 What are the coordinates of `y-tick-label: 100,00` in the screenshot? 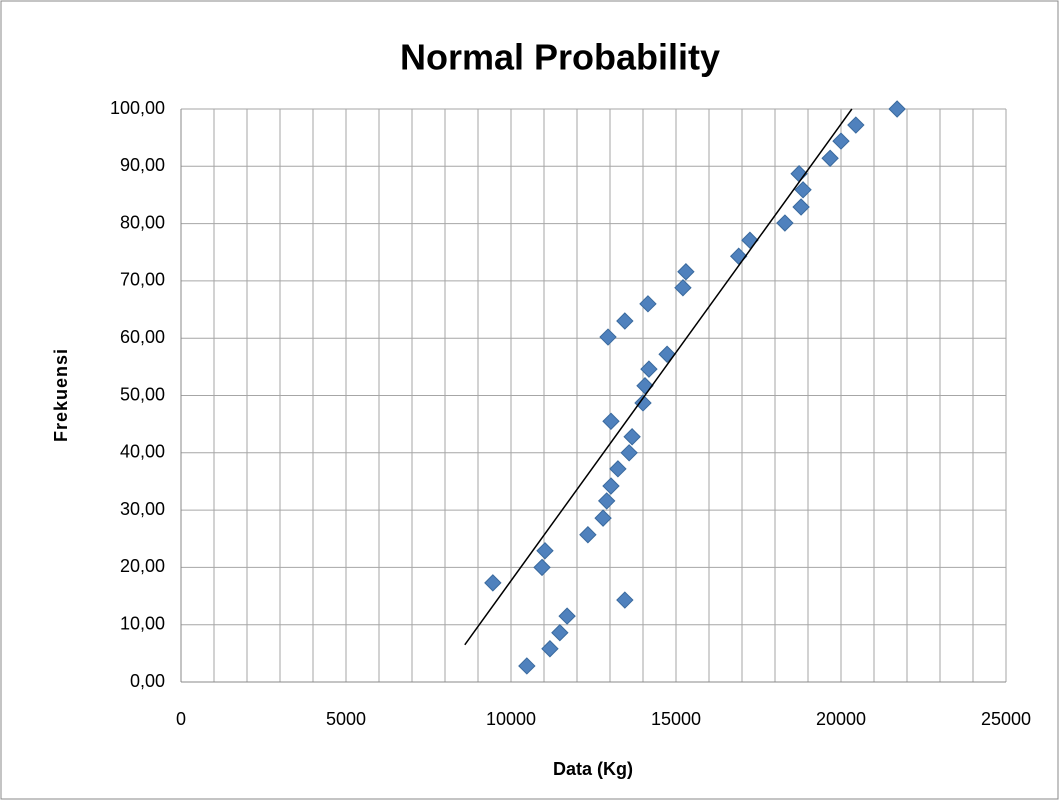 It's located at (137, 108).